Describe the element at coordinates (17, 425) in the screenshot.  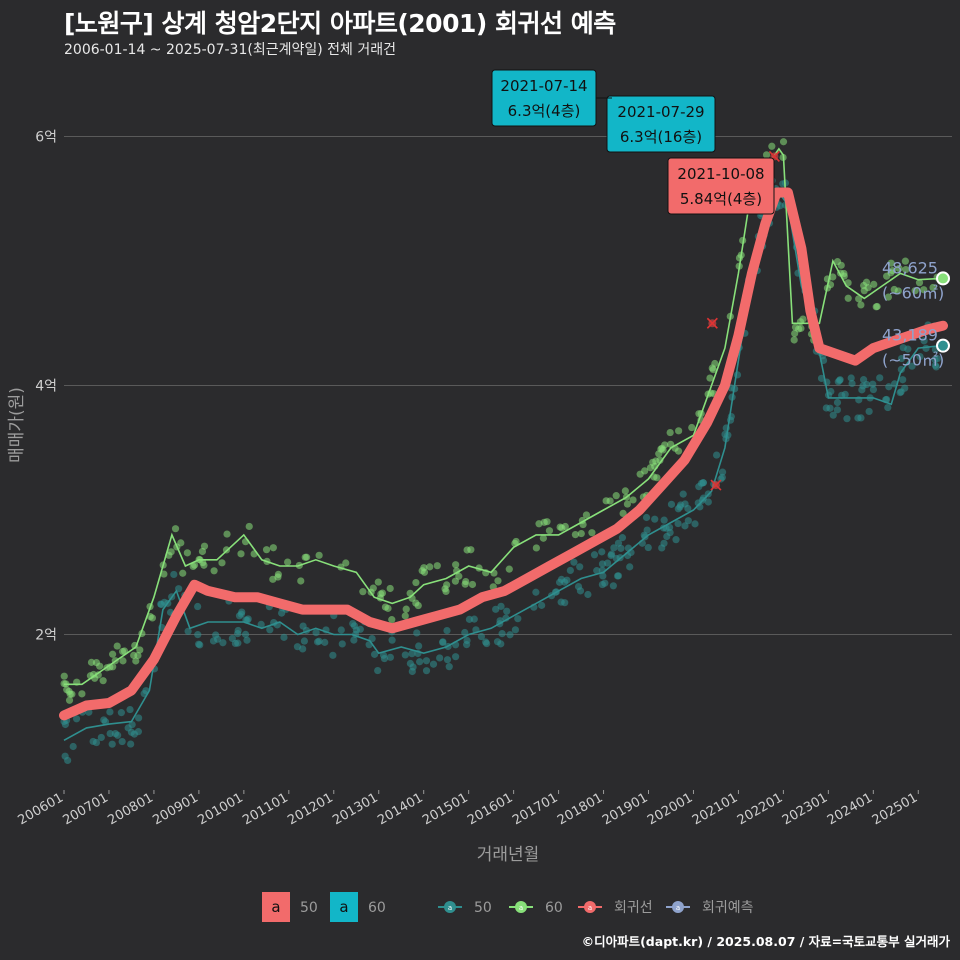
I see `y-axis-title: 매매가(원)` at that location.